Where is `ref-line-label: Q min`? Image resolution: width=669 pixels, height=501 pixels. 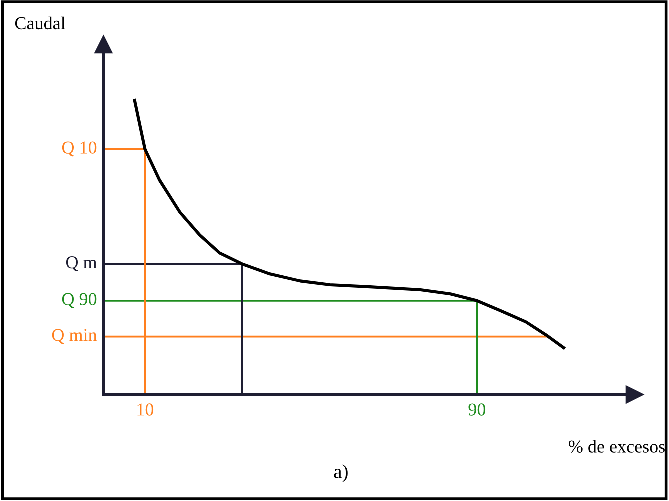
ref-line-label: Q min is located at coordinates (75, 336).